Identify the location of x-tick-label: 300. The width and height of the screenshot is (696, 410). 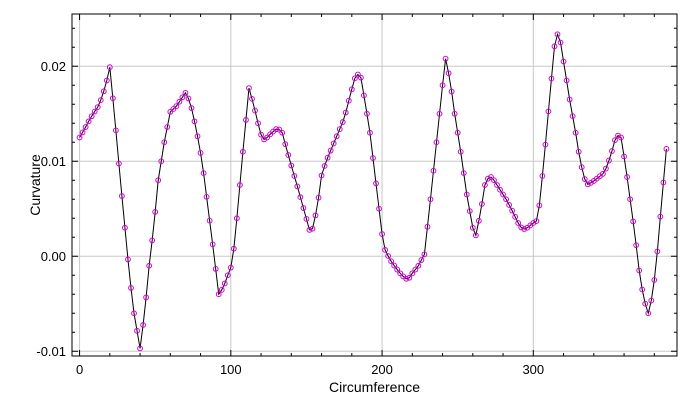
(533, 369).